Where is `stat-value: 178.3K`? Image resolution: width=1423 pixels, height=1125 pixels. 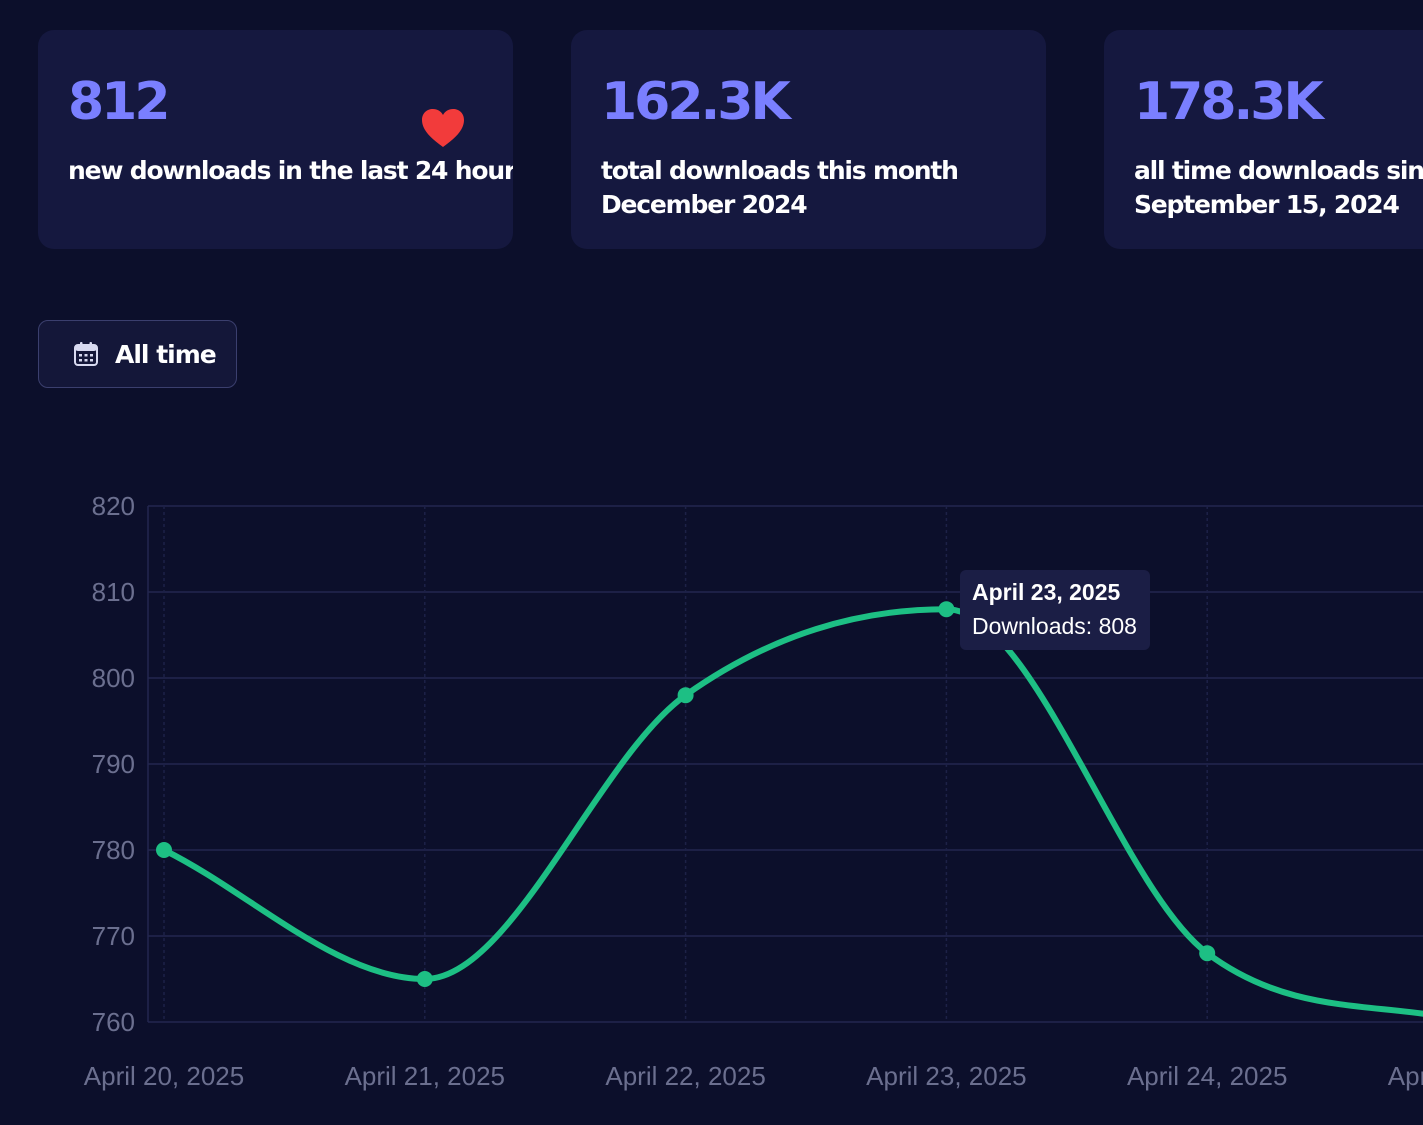
stat-value: 178.3K is located at coordinates (1229, 102).